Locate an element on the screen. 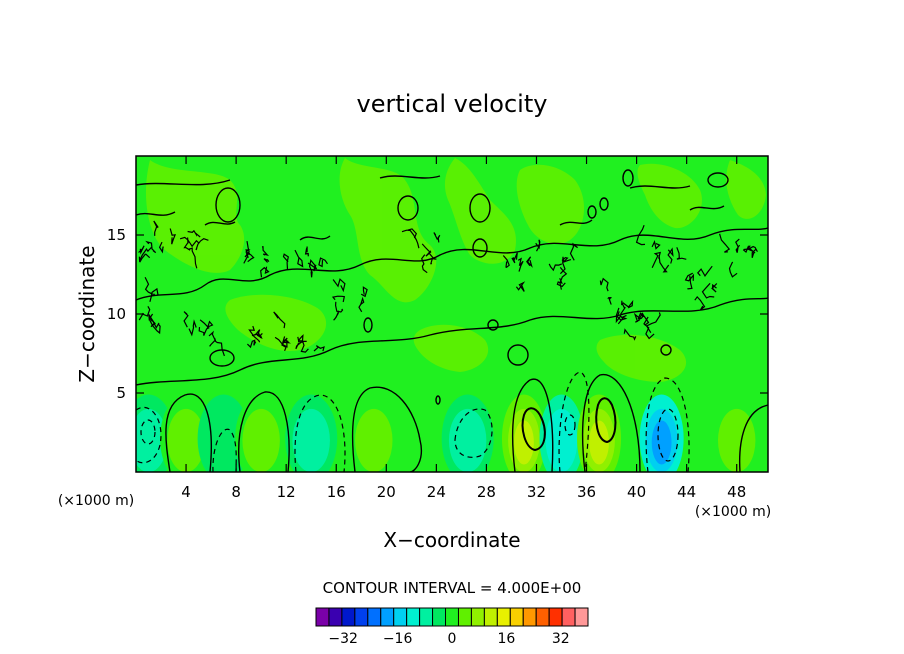 Image resolution: width=904 pixels, height=654 pixels. x-tick-label: 16 is located at coordinates (336, 492).